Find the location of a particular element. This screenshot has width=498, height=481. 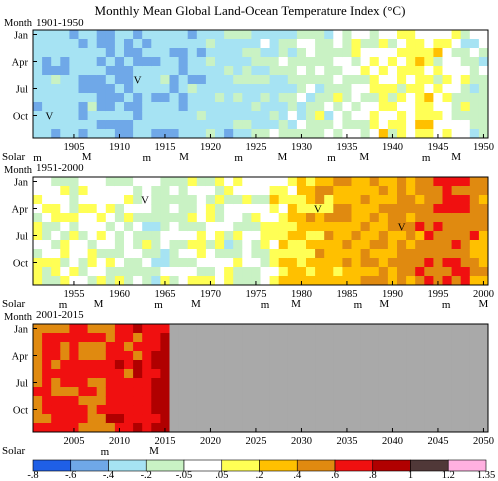

legend-tick-label: .6 is located at coordinates (335, 475).